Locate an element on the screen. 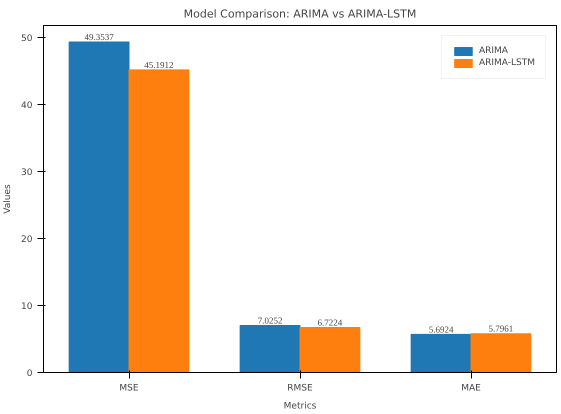  data-label: 49.3537 is located at coordinates (99, 37).